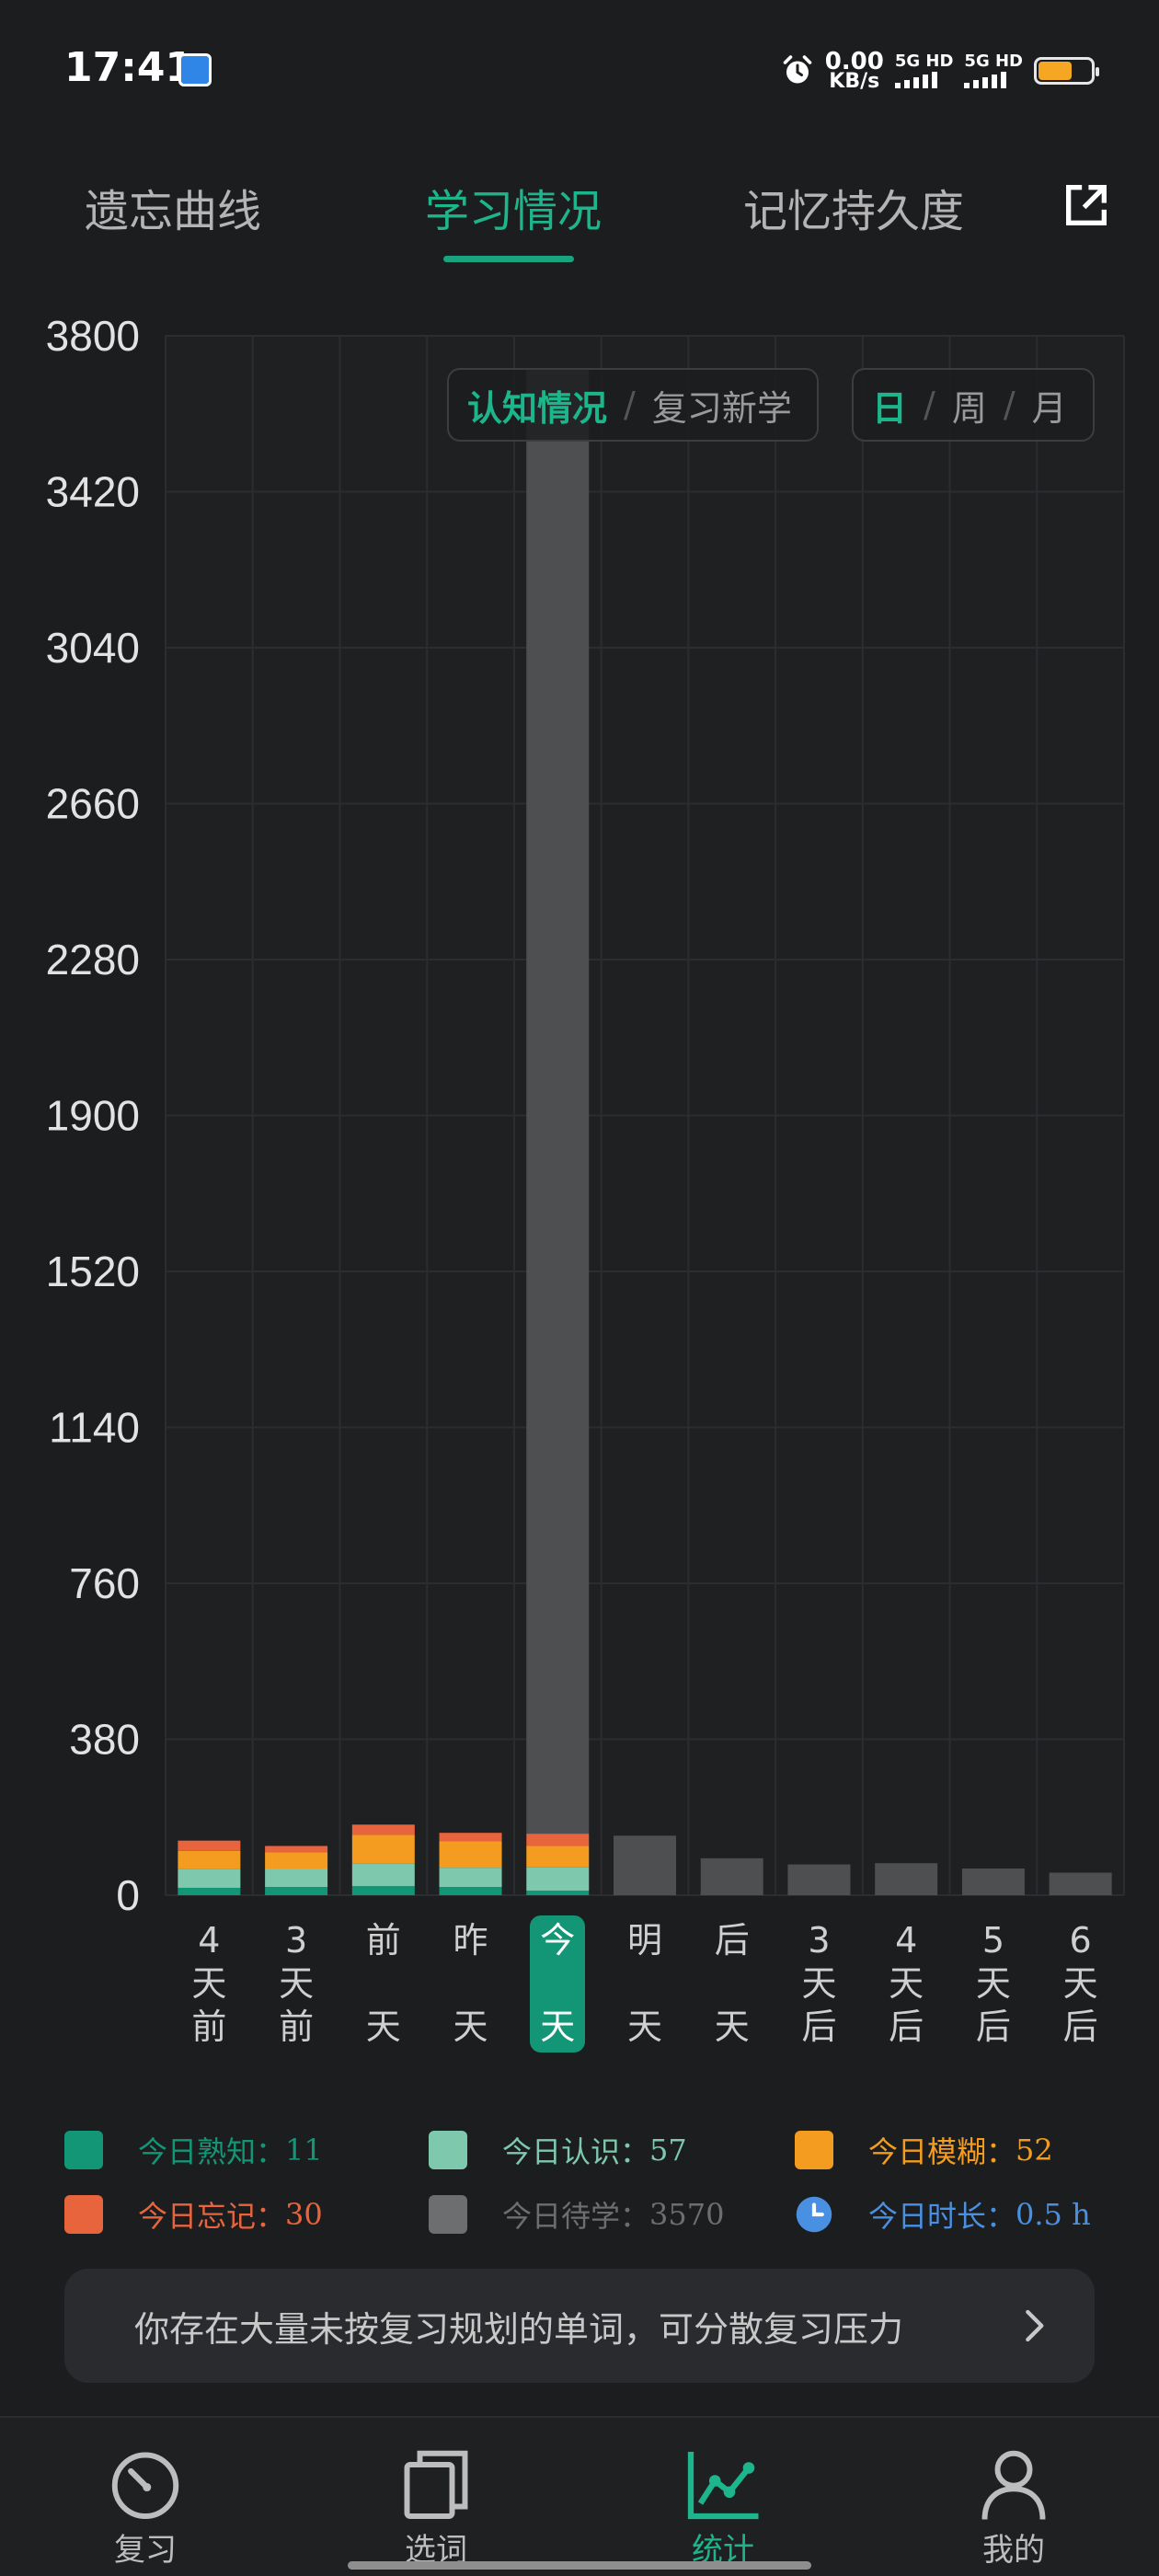 Image resolution: width=1159 pixels, height=2576 pixels. Describe the element at coordinates (819, 1940) in the screenshot. I see `x-tick-char: 3` at that location.